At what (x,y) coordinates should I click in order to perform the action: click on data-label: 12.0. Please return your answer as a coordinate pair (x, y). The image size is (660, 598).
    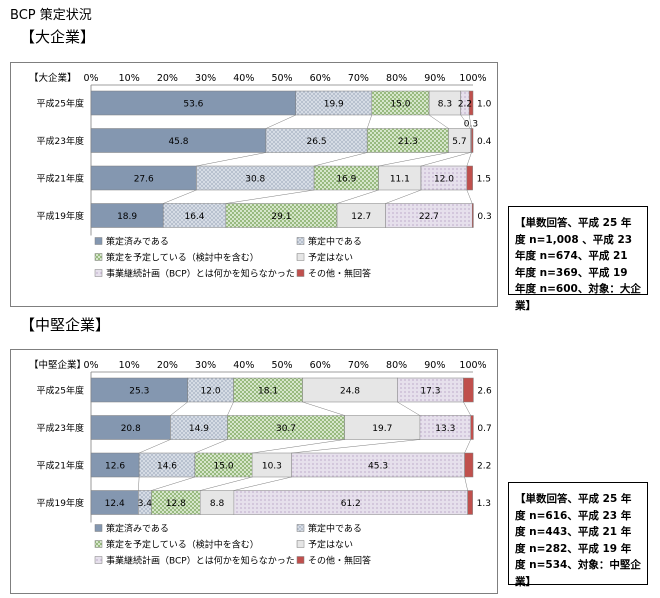
    Looking at the image, I should click on (211, 392).